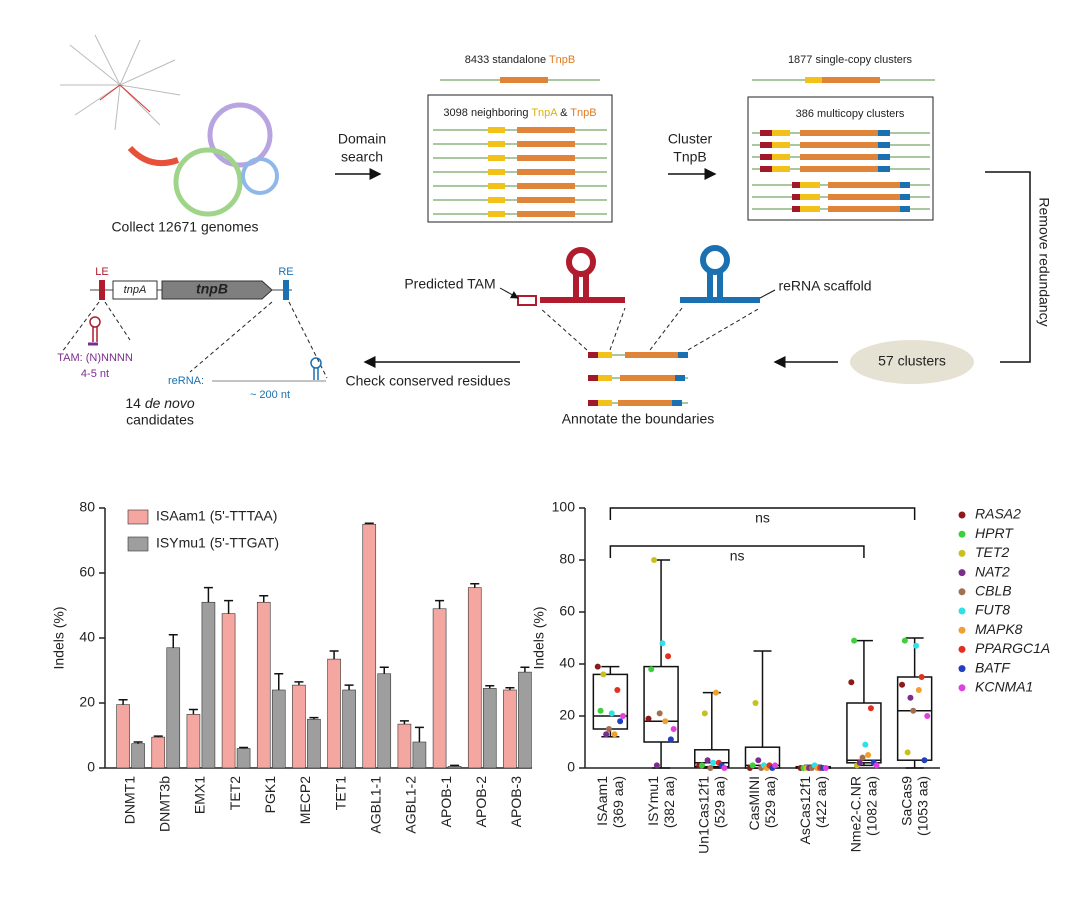 Image resolution: width=1080 pixels, height=908 pixels. Describe the element at coordinates (164, 804) in the screenshot. I see `x-tick-label: DNMT3b` at that location.